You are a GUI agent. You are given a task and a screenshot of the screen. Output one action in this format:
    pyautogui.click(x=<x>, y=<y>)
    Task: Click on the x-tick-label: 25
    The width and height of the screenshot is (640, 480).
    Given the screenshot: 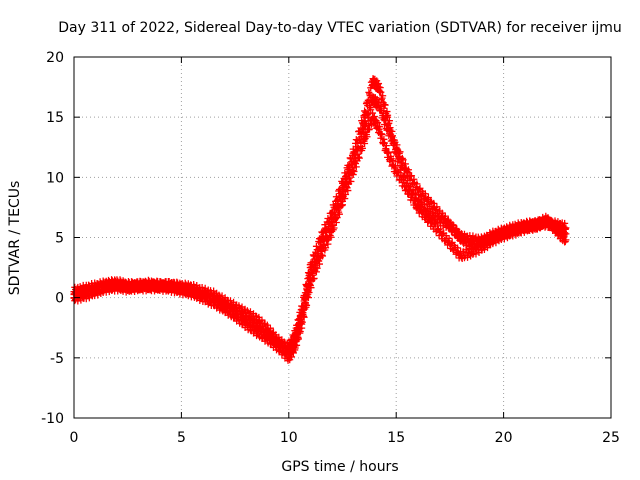 What is the action you would take?
    pyautogui.click(x=611, y=438)
    